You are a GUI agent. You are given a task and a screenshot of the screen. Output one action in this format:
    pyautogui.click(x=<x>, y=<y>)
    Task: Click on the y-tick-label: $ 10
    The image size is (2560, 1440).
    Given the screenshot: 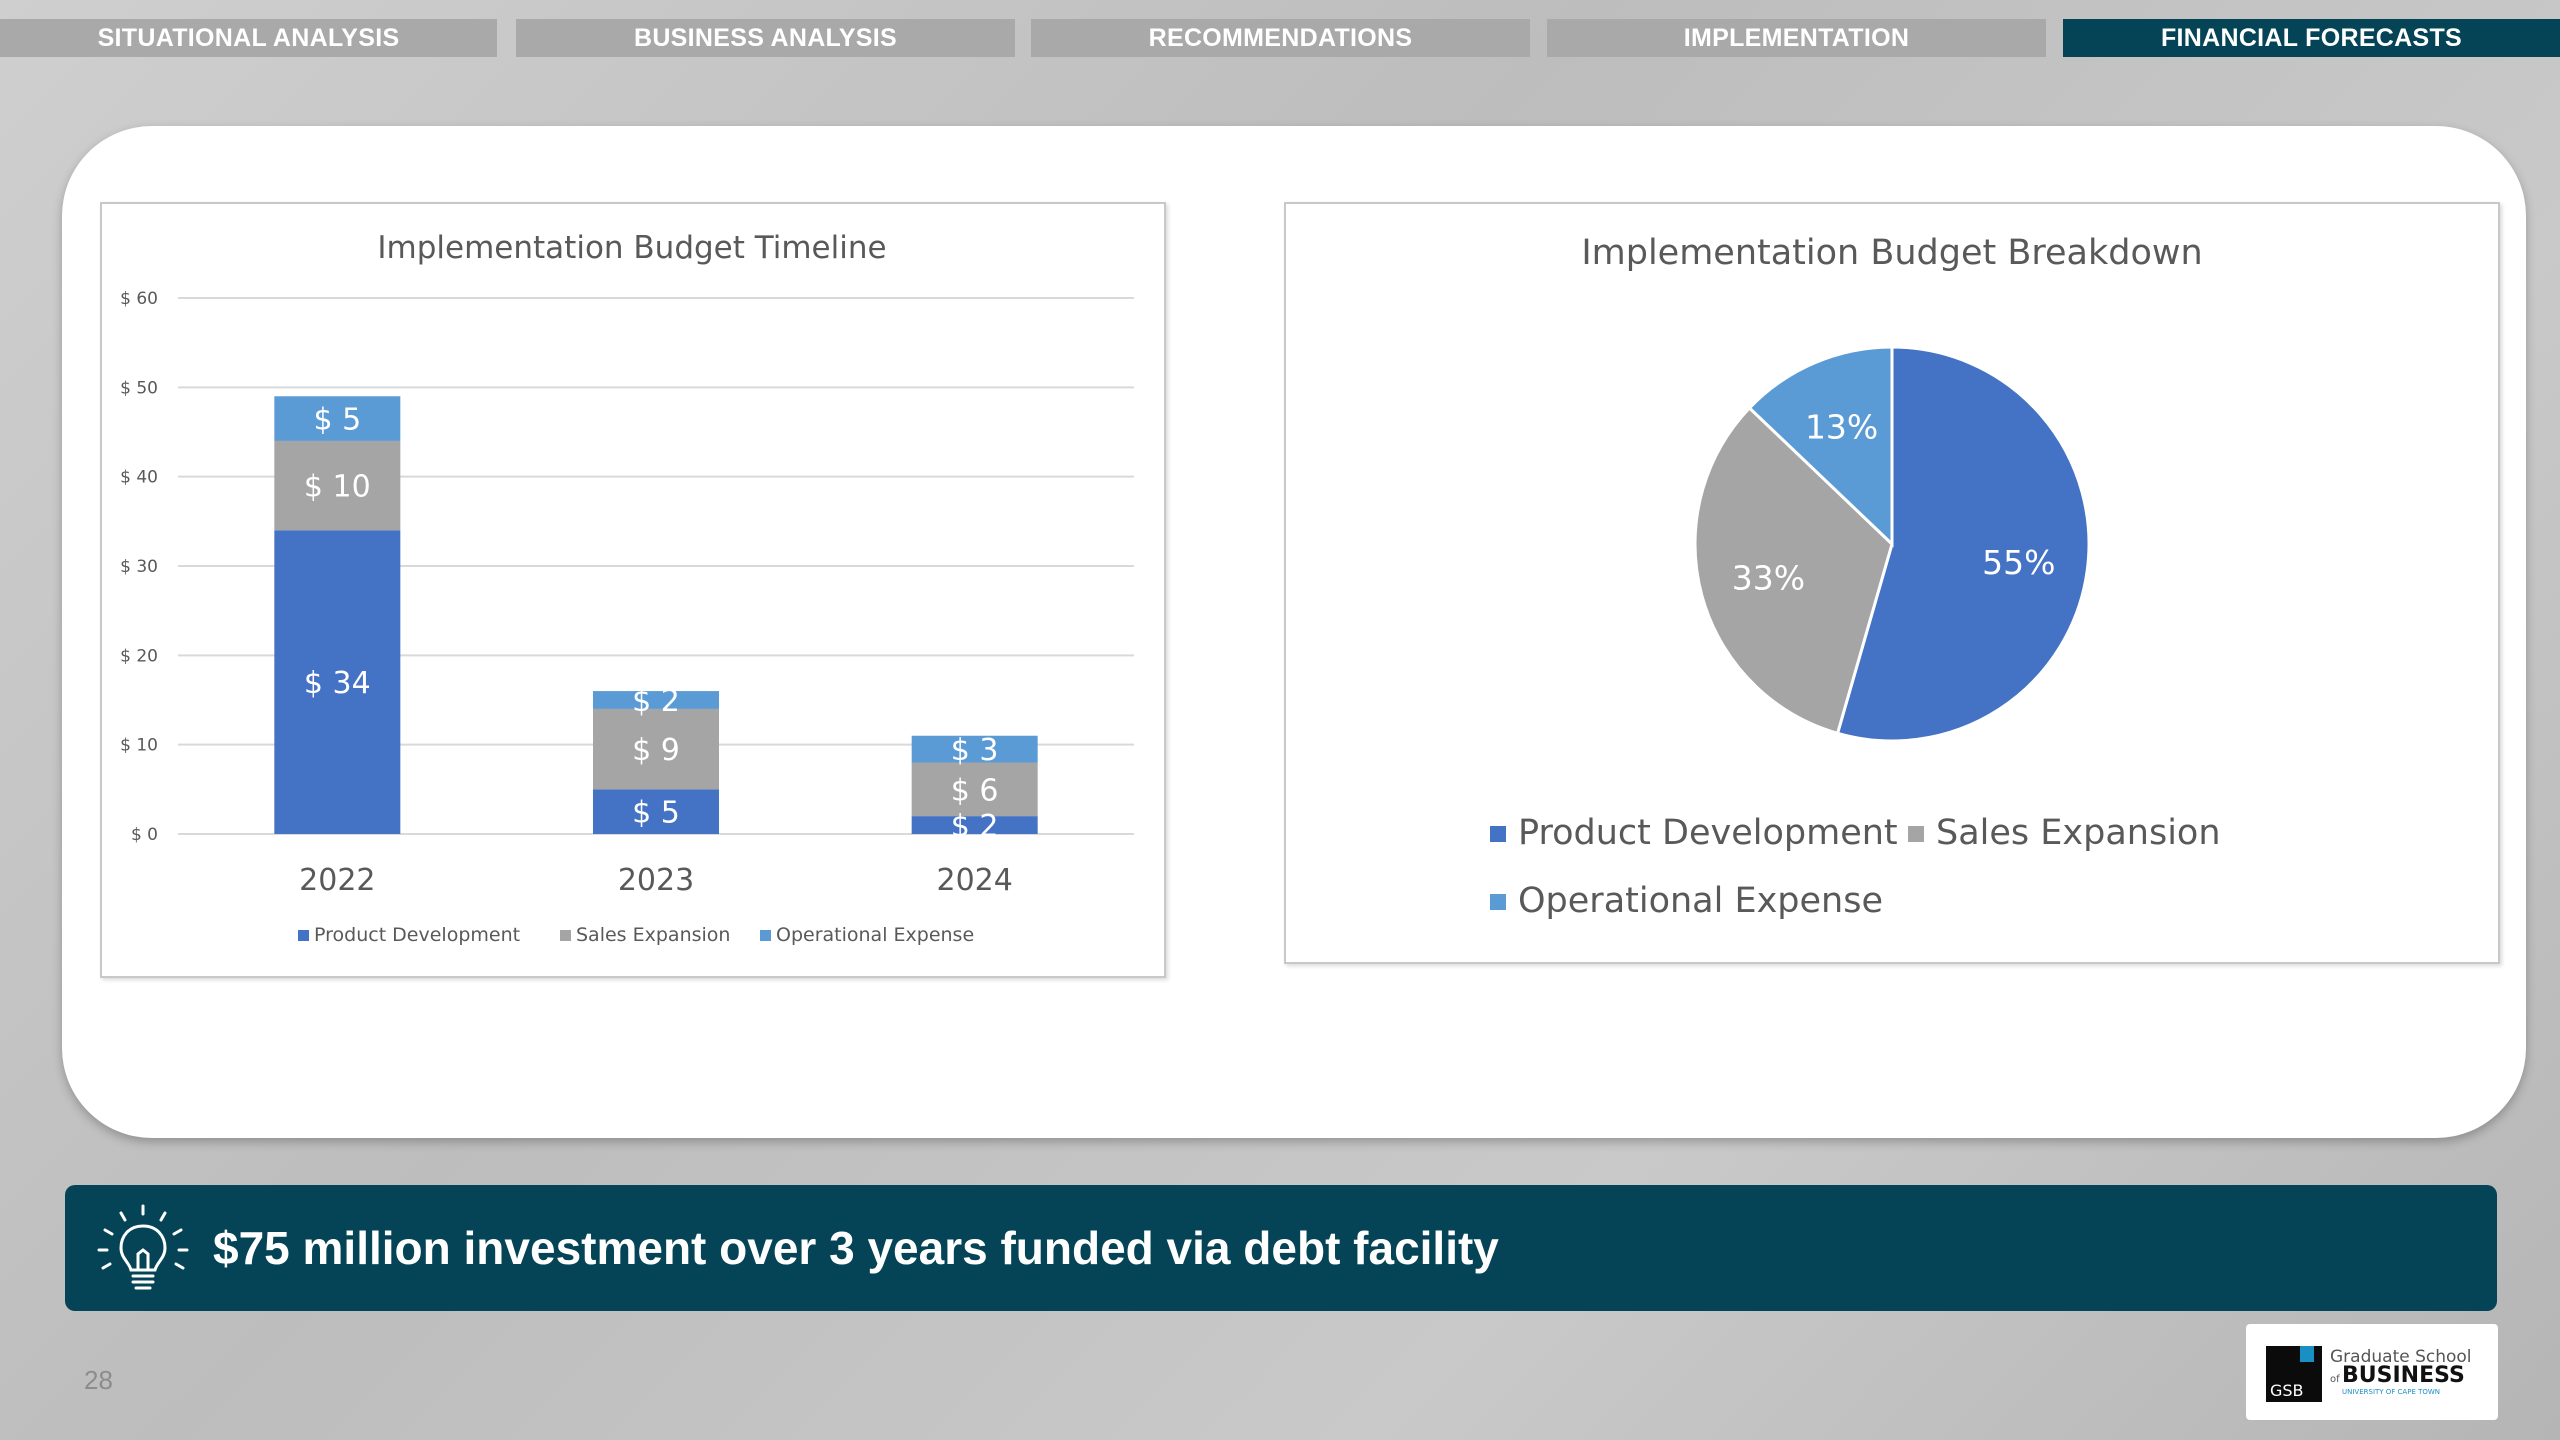 What is the action you would take?
    pyautogui.click(x=139, y=746)
    